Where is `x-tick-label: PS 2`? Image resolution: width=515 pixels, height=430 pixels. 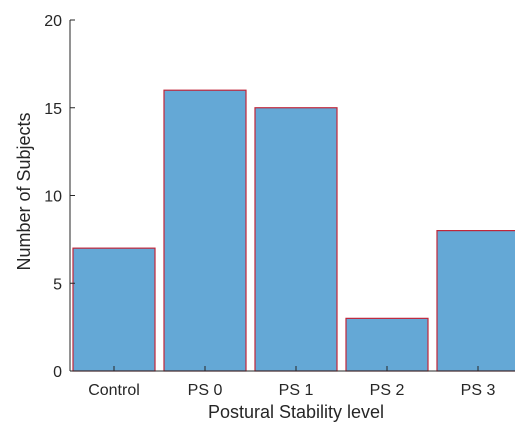
x-tick-label: PS 2 is located at coordinates (387, 390).